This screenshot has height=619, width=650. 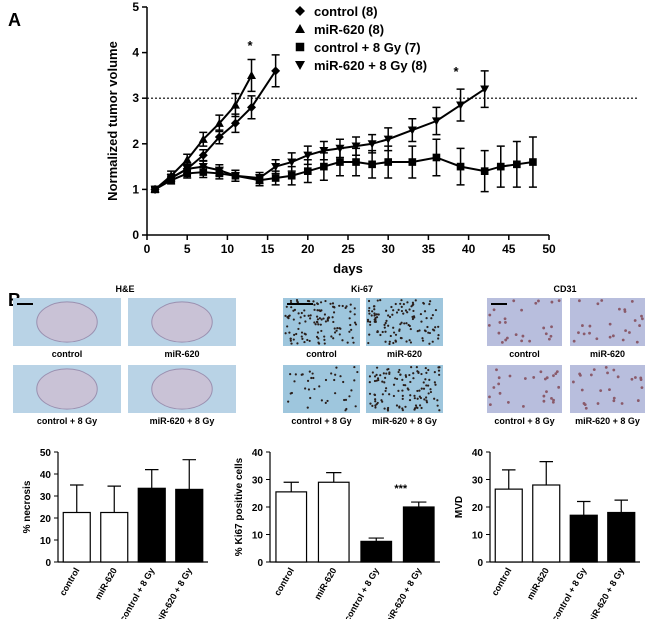 I want to click on y-tick-label: 20, so click(x=478, y=508).